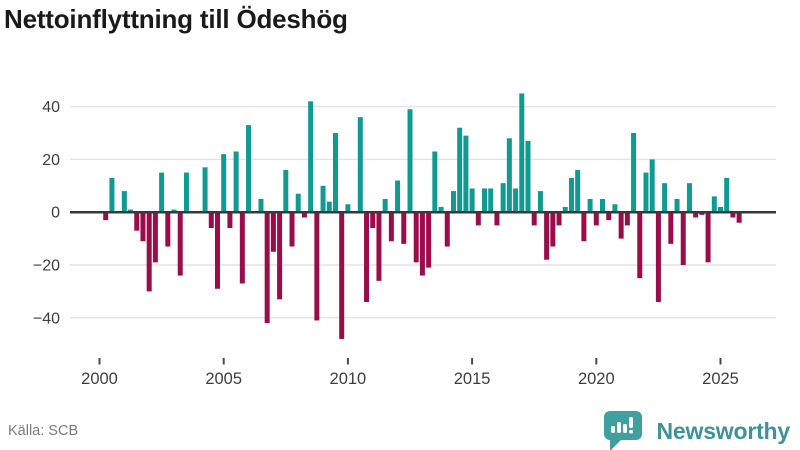 Image resolution: width=800 pixels, height=450 pixels. I want to click on y-axis-tick-label: 0, so click(55, 213).